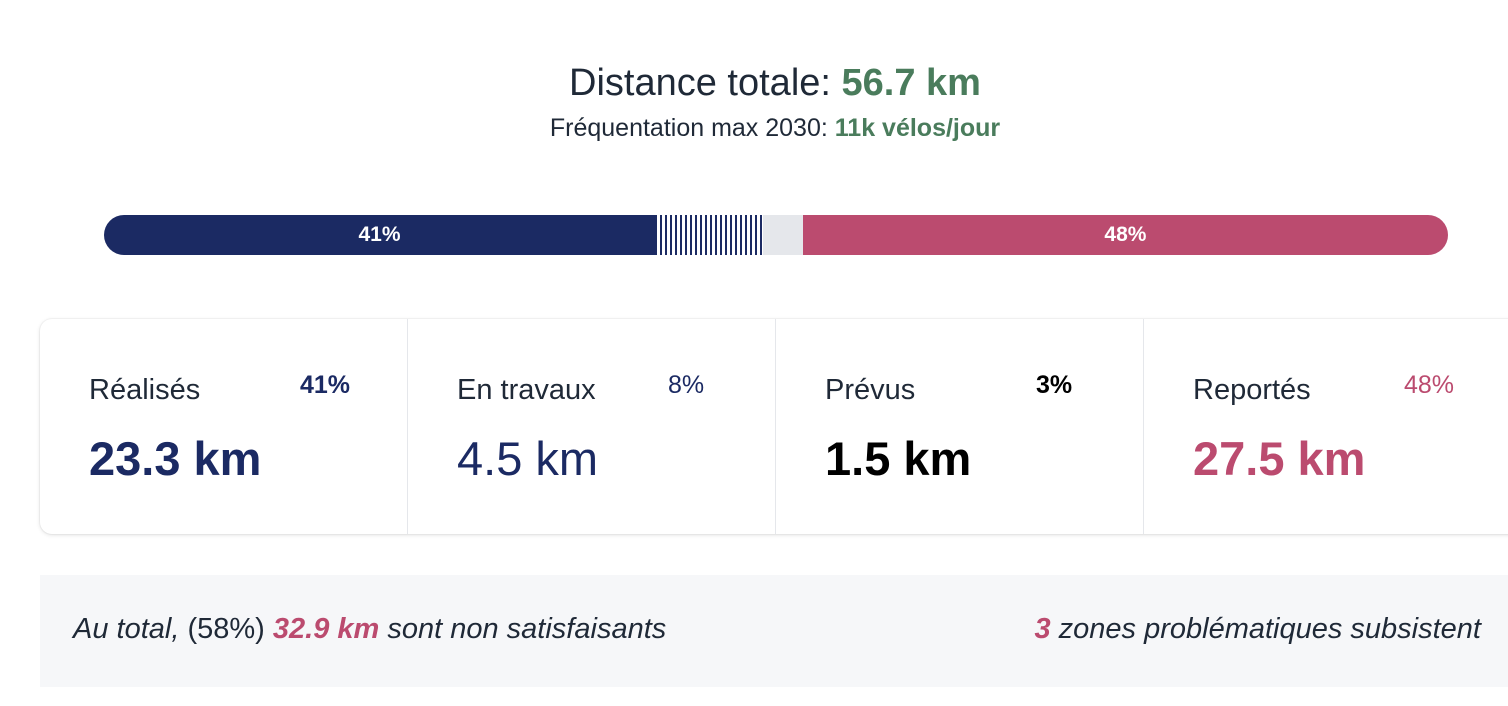 This screenshot has height=706, width=1508. Describe the element at coordinates (917, 128) in the screenshot. I see `max-traffic-value: 11k vélos/jour` at that location.